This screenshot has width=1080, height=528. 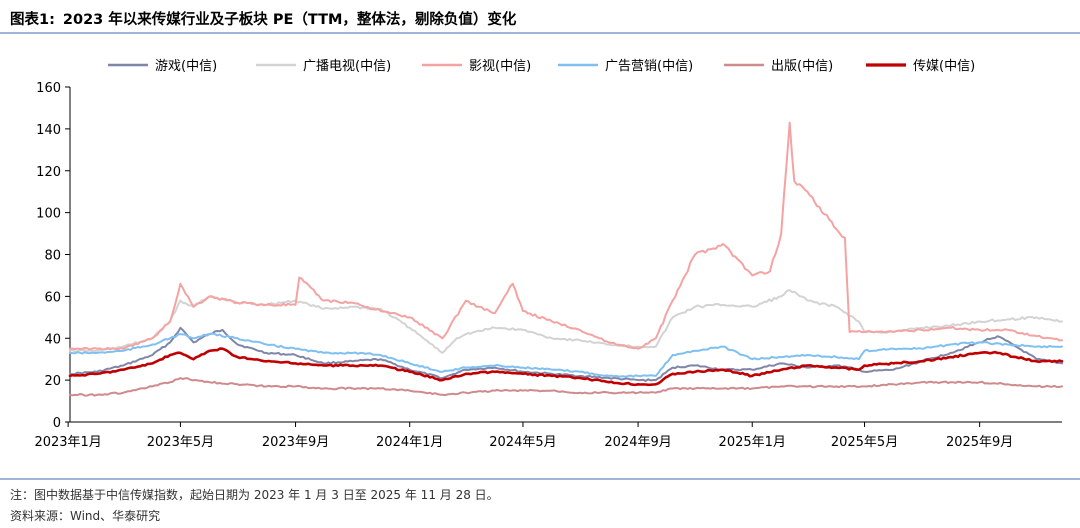 What do you see at coordinates (979, 442) in the screenshot?
I see `x-tick-label: 2025年9月` at bounding box center [979, 442].